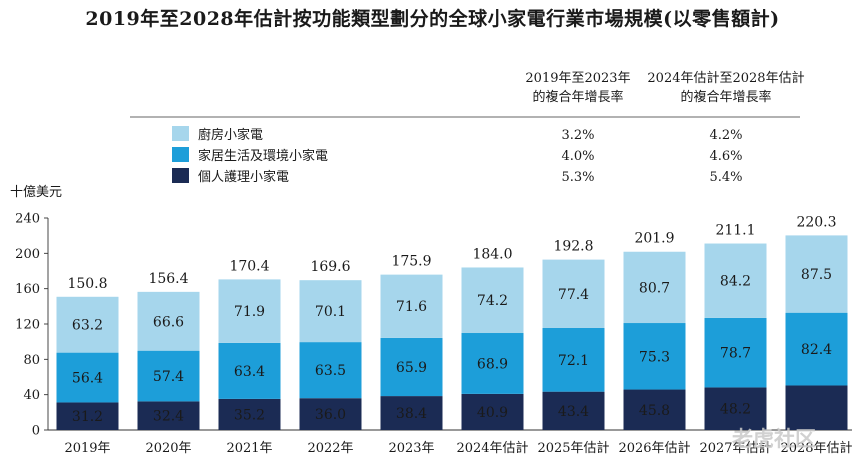 This screenshot has height=461, width=865. Describe the element at coordinates (816, 448) in the screenshot. I see `x-tick-label: 2028年估計` at that location.